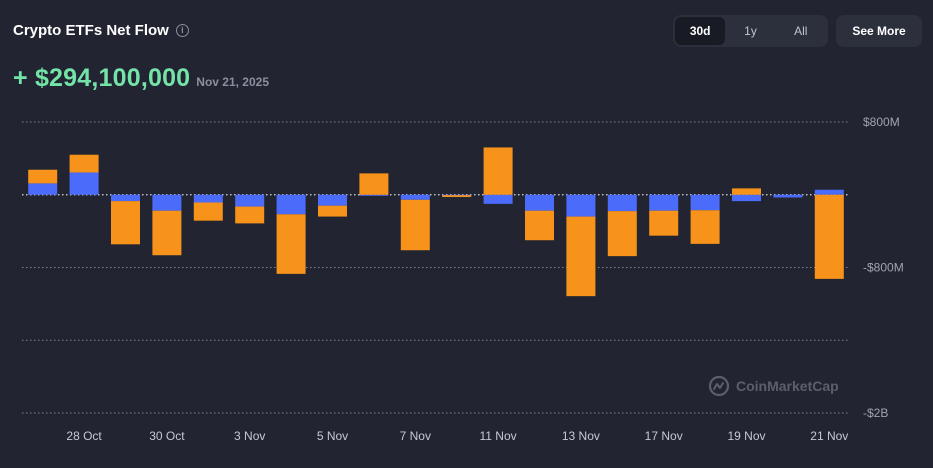  I want to click on net-flow-date: Nov 21, 2025, so click(232, 82).